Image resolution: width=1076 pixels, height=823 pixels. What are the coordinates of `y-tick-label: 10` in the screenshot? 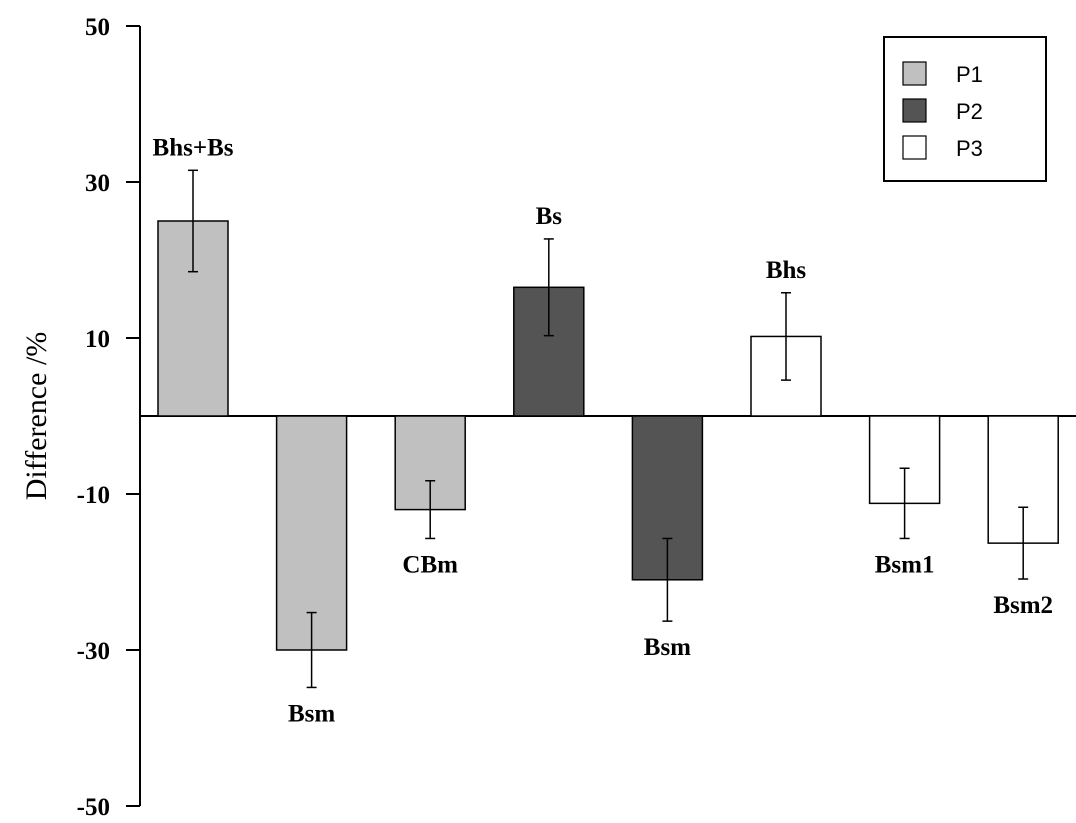 It's located at (97, 339).